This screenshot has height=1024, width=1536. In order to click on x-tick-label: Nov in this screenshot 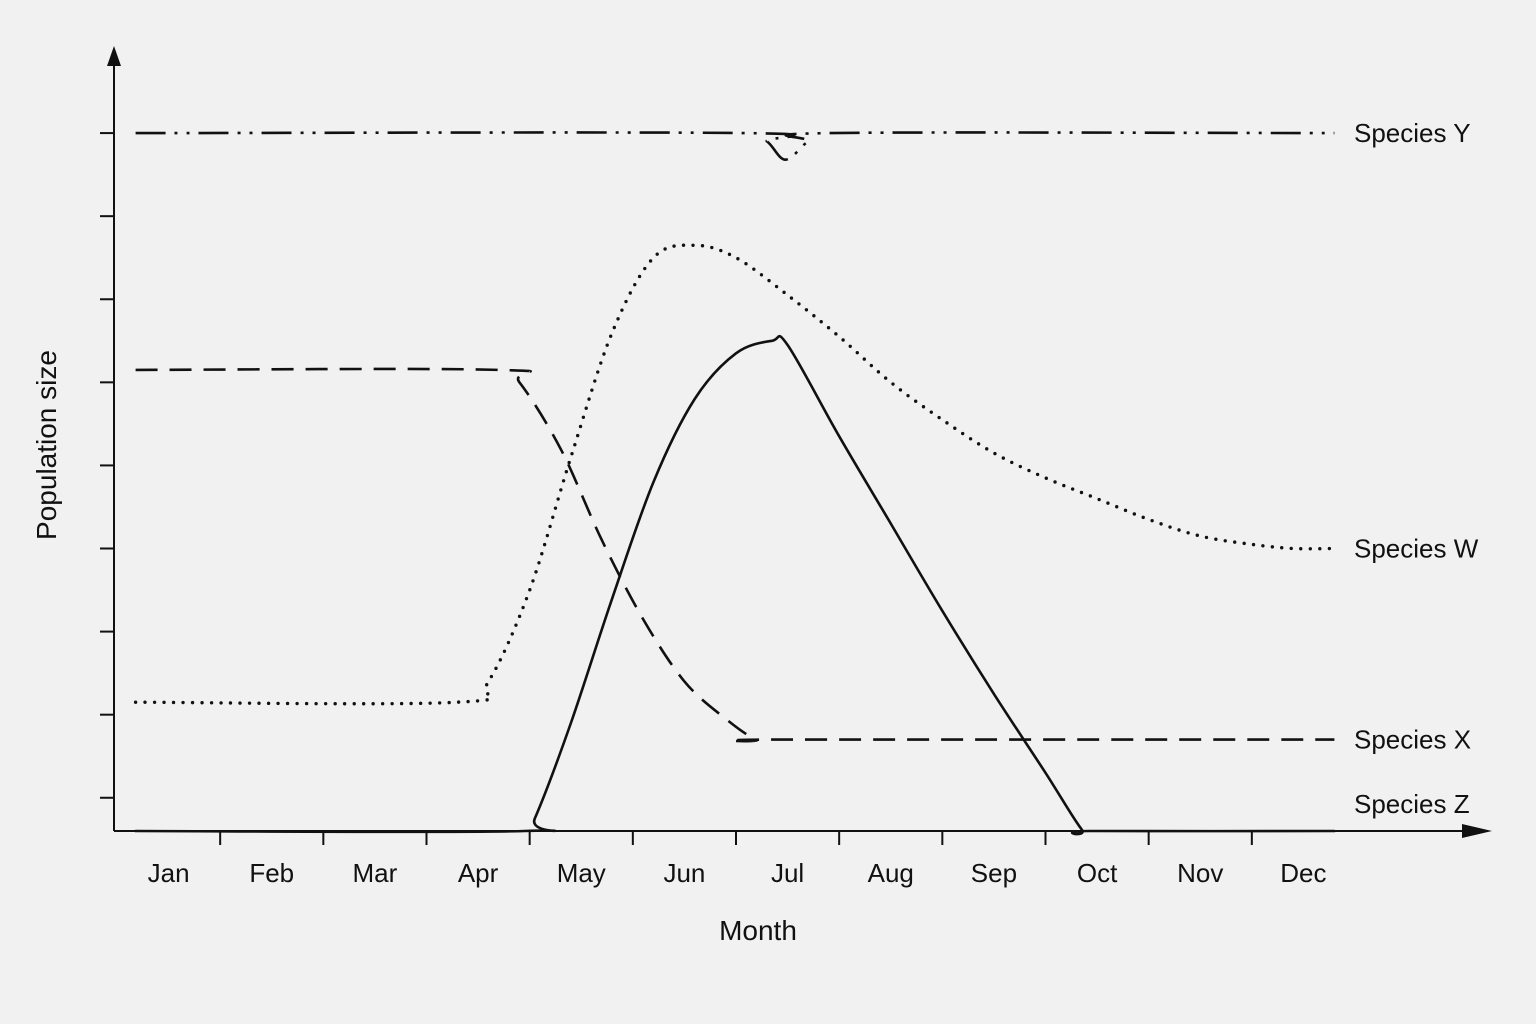, I will do `click(1200, 873)`.